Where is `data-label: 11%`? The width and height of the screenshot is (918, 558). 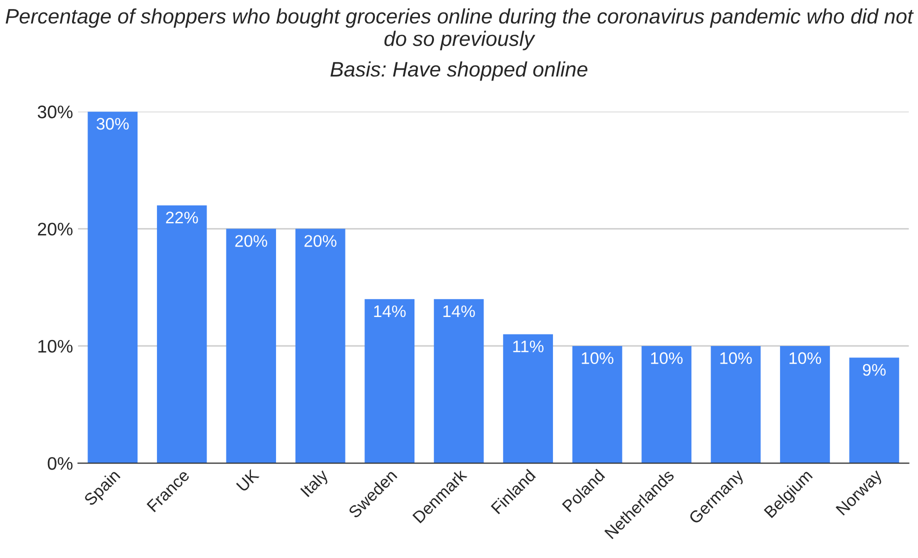 data-label: 11% is located at coordinates (528, 346).